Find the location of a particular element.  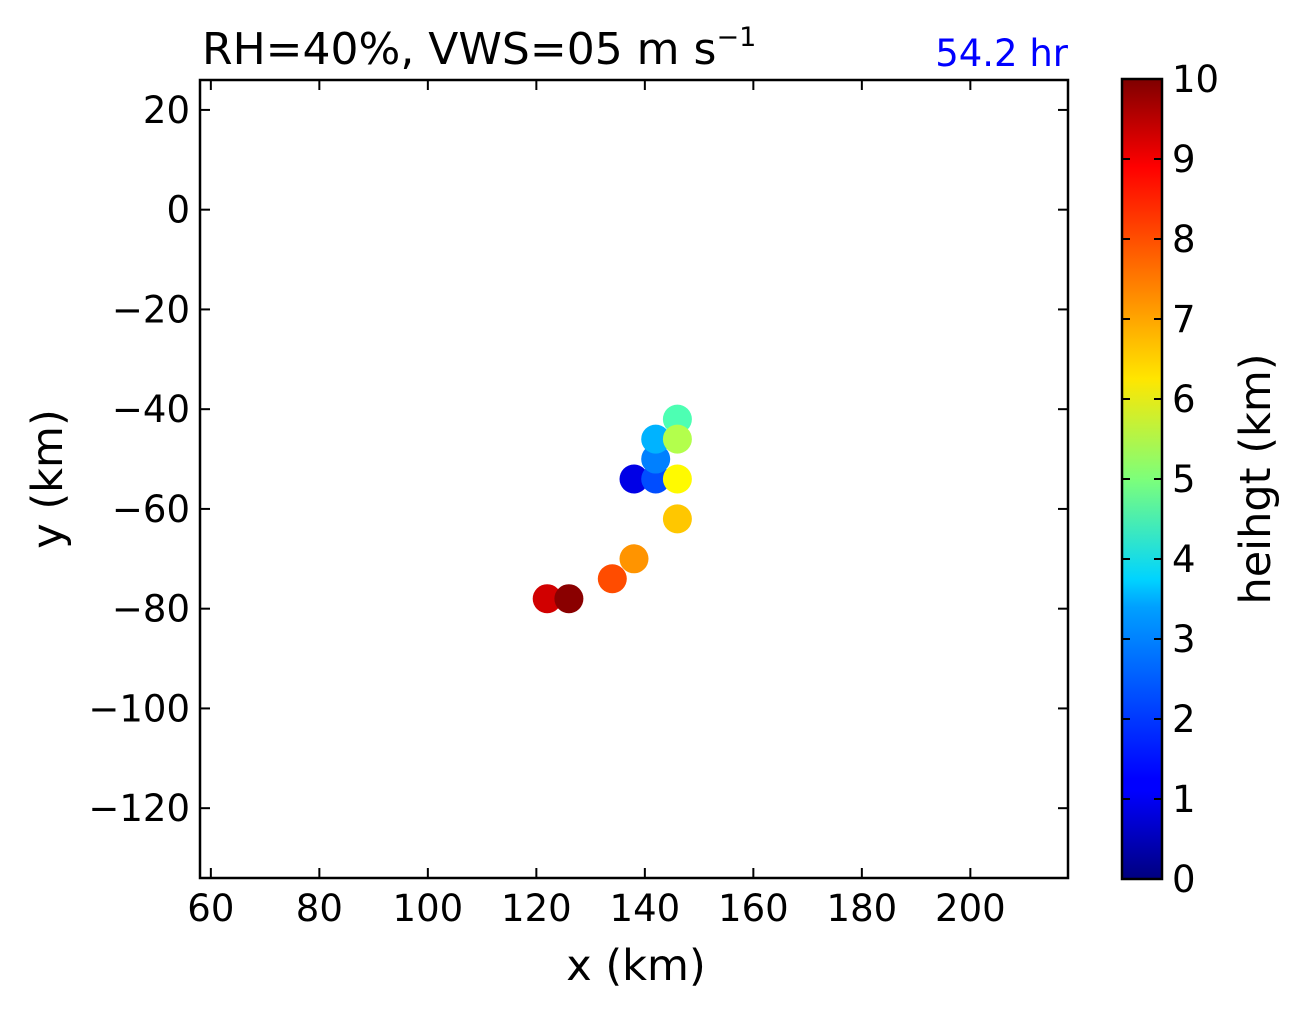

colorbar-tick-label: 0 is located at coordinates (1184, 879).